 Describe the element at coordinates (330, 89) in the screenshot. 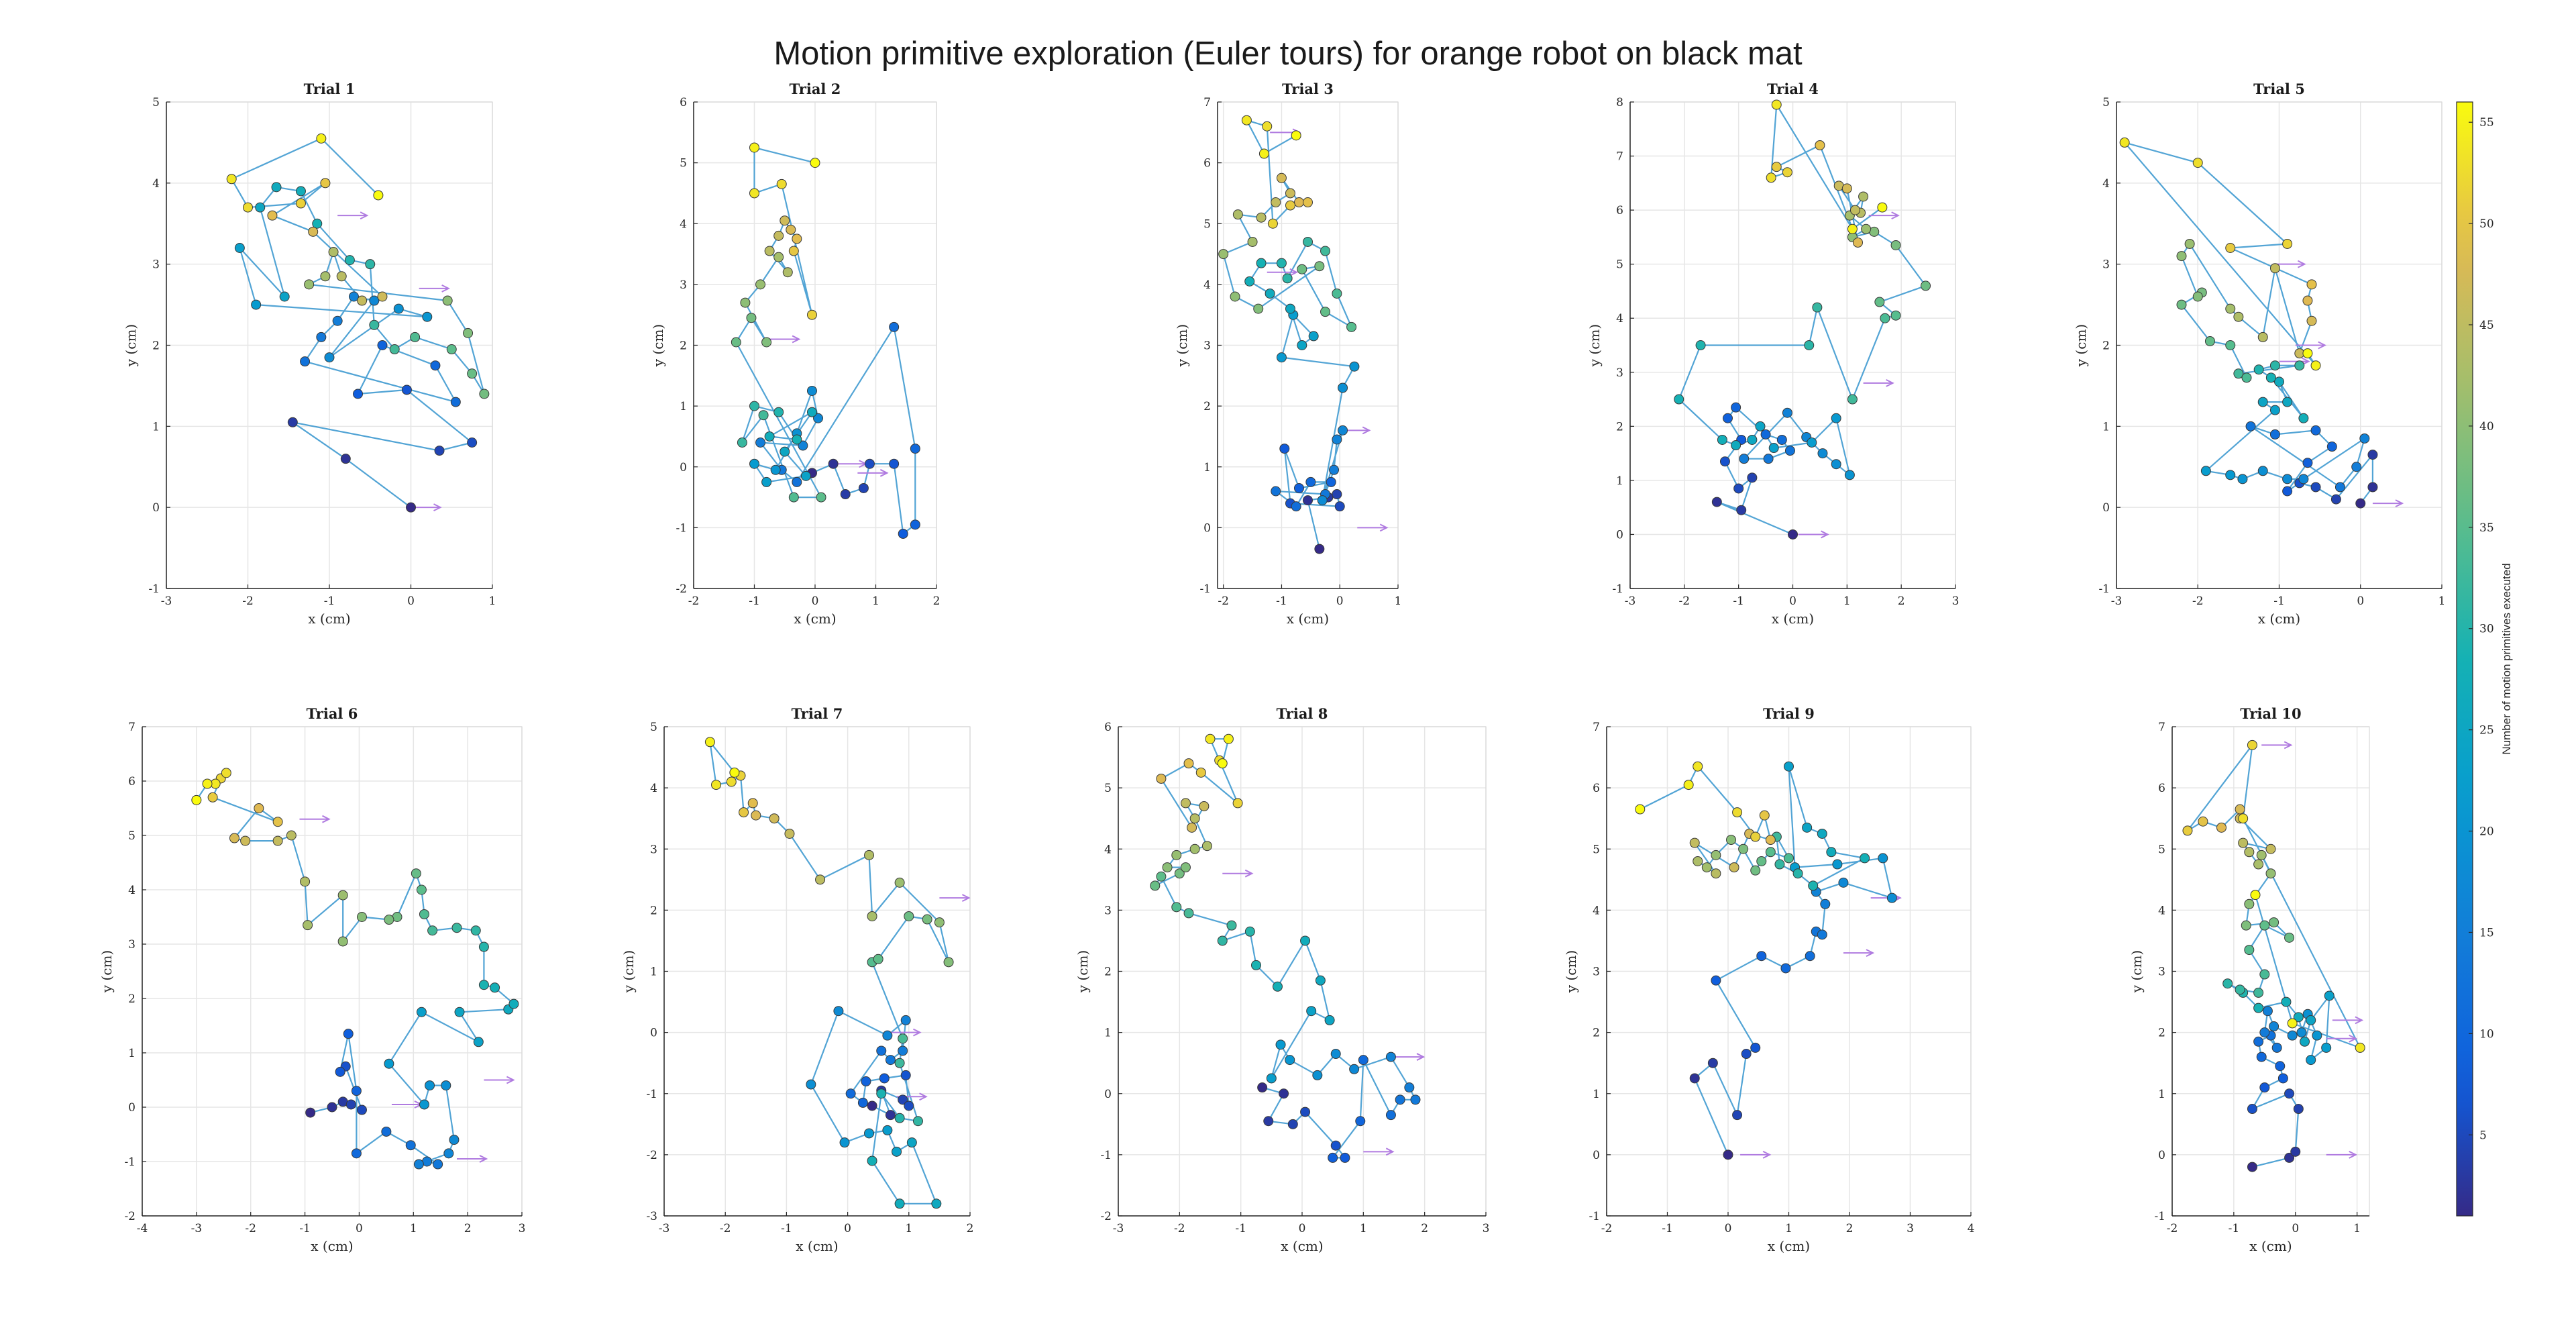

I see `subplot-title: Trial 1` at that location.